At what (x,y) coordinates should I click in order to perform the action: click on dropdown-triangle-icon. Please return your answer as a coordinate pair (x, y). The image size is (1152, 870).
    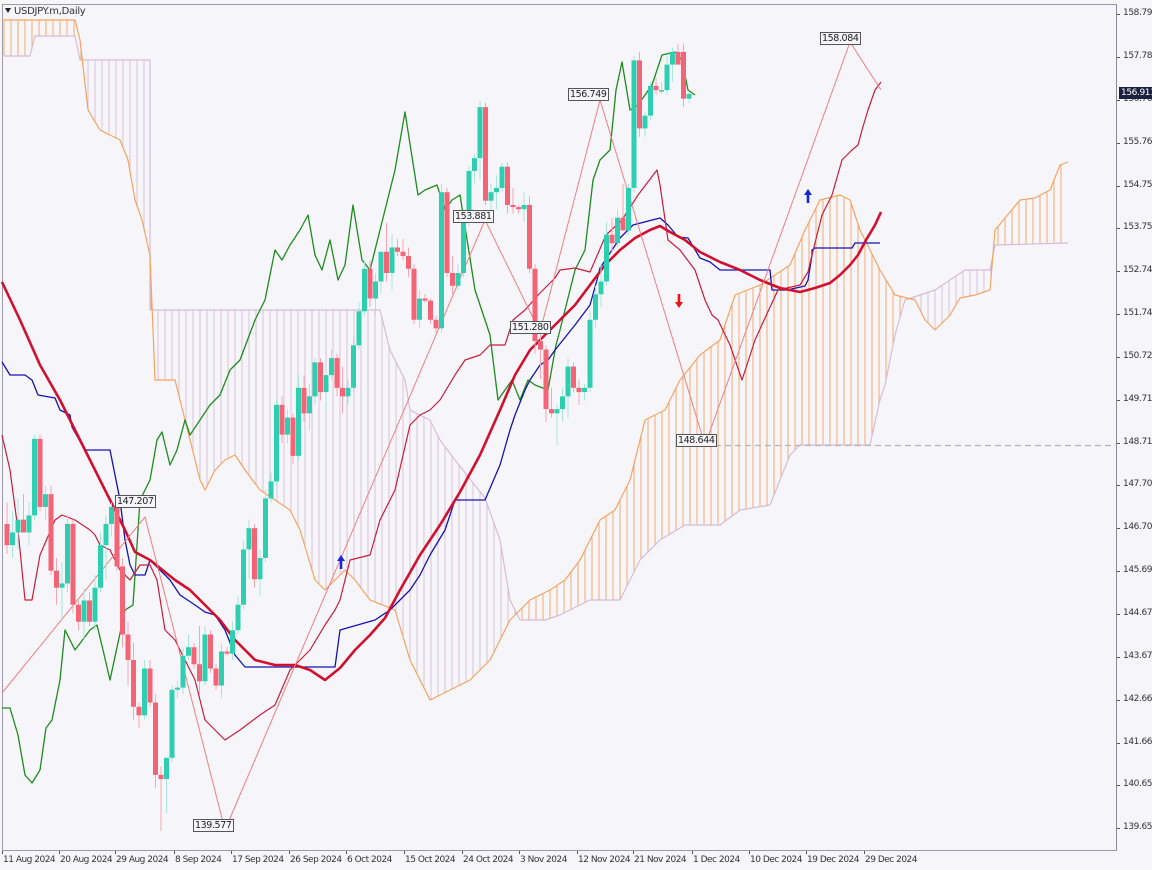
    Looking at the image, I should click on (8, 10).